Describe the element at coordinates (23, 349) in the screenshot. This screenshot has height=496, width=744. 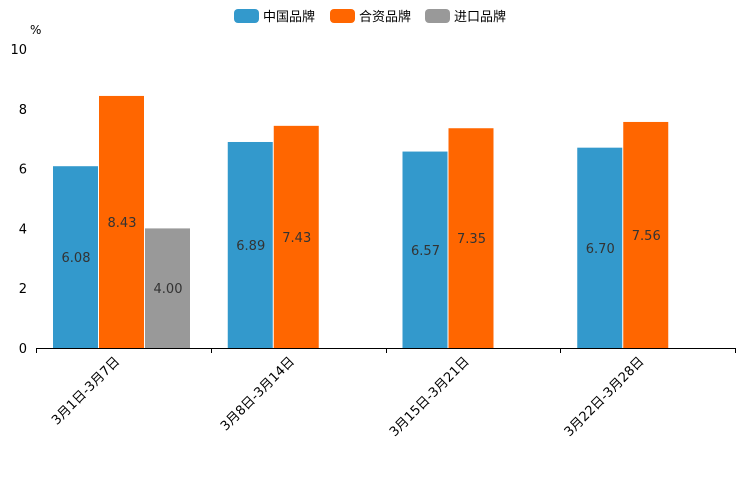
I see `y-tick-label: 0` at that location.